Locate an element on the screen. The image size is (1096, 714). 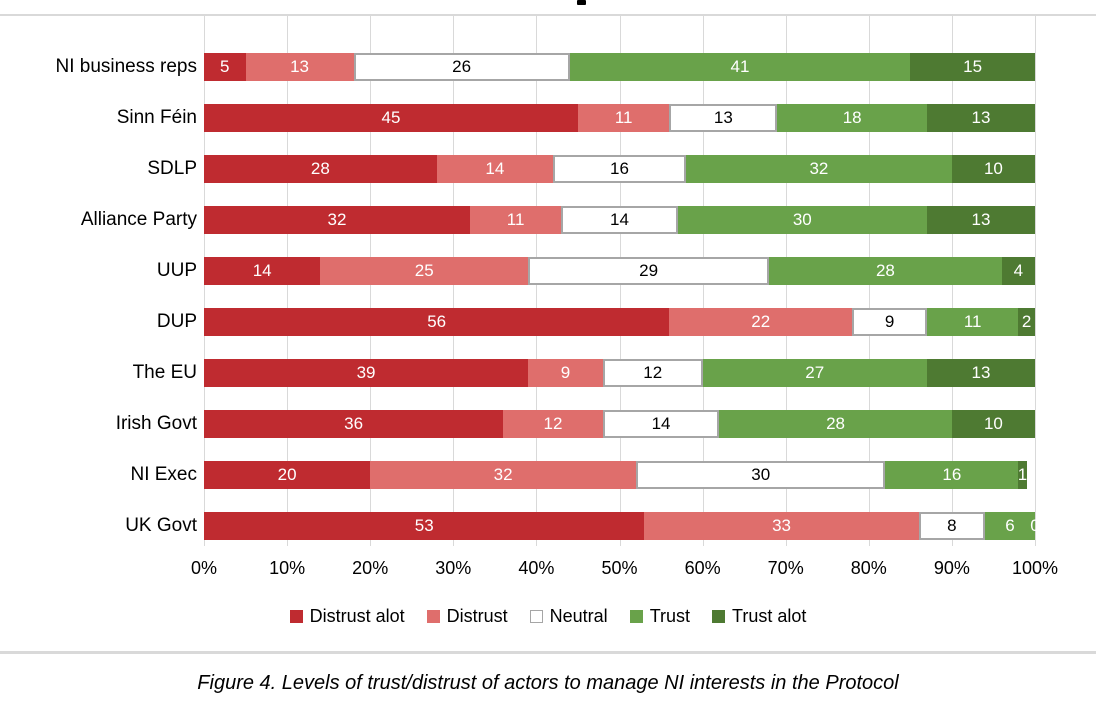
bar-segment: 53 is located at coordinates (424, 525).